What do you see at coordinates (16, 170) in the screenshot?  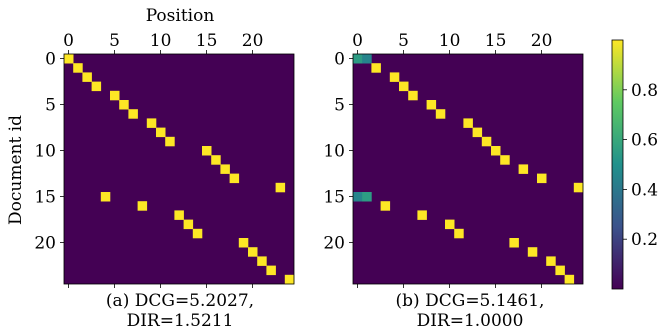 I see `y-axis-label: Document id` at bounding box center [16, 170].